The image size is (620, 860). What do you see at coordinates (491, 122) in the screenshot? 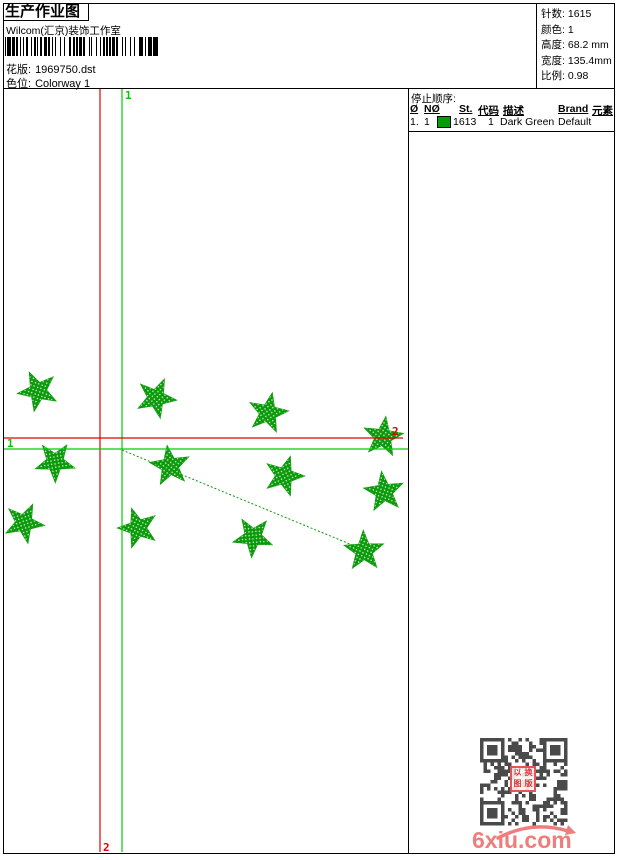
I see `row-code: 1` at bounding box center [491, 122].